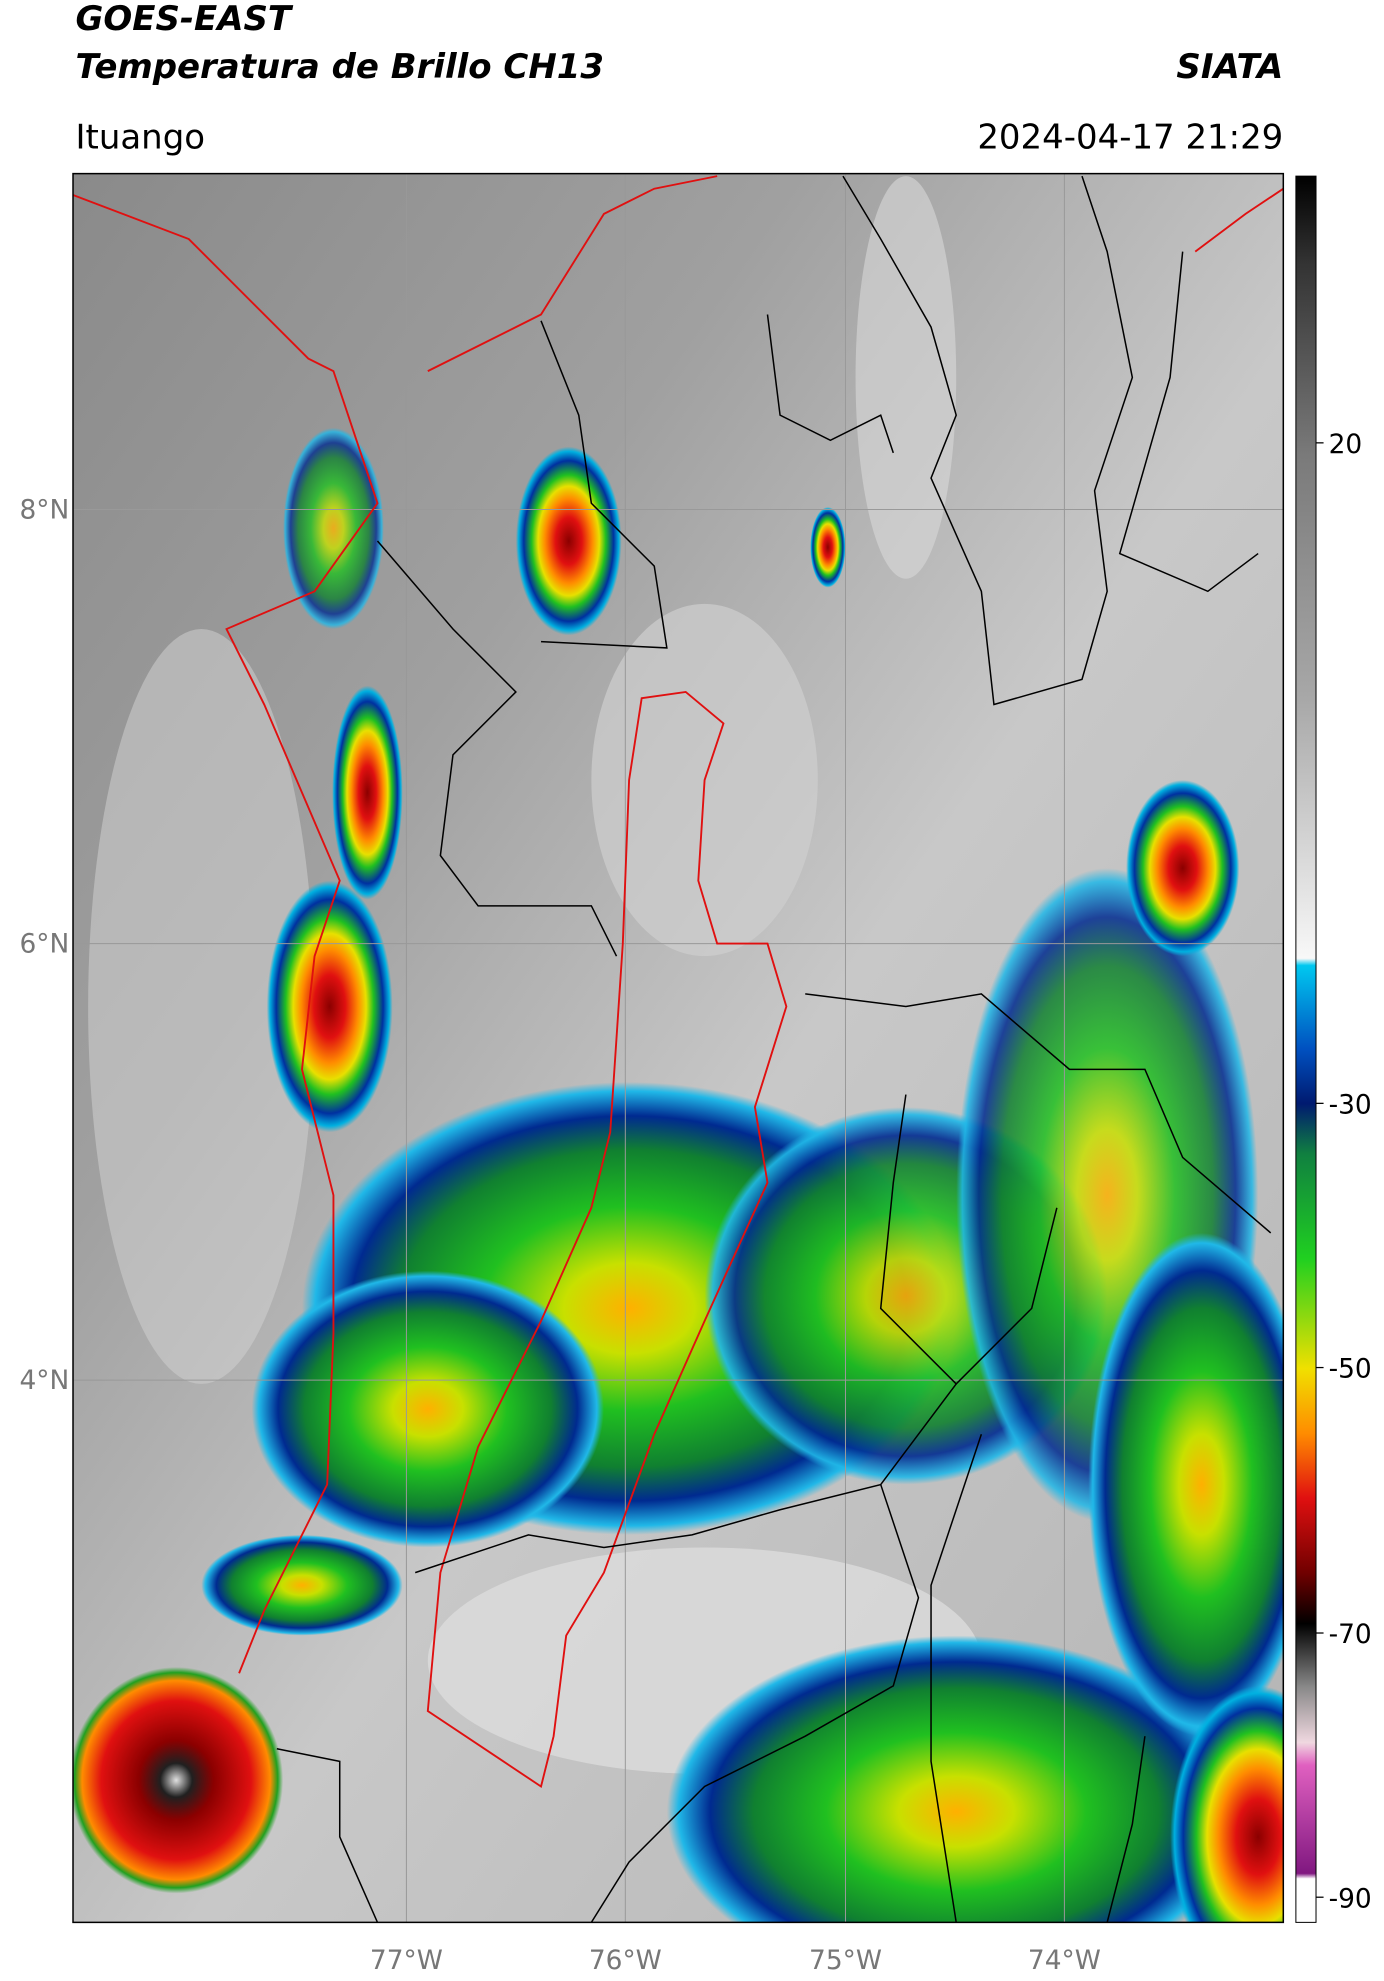  I want to click on longitude-label: 75°W, so click(845, 1960).